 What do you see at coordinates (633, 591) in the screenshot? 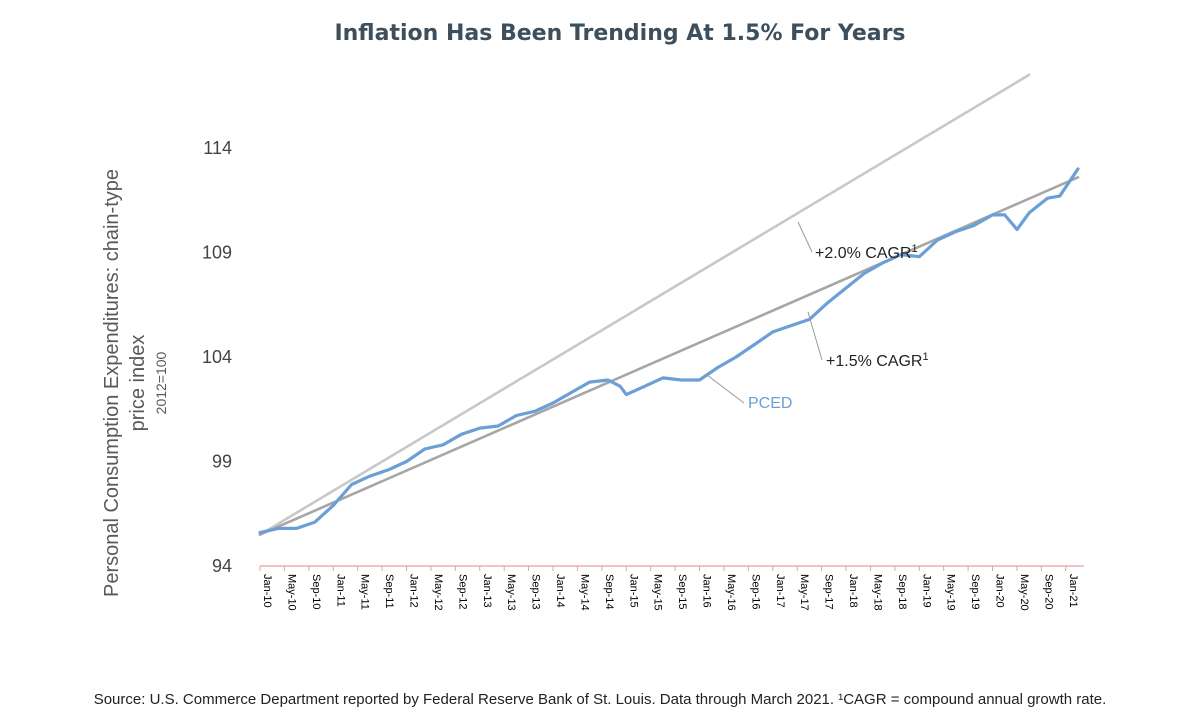
I see `x-tick-label: Jan-15` at bounding box center [633, 591].